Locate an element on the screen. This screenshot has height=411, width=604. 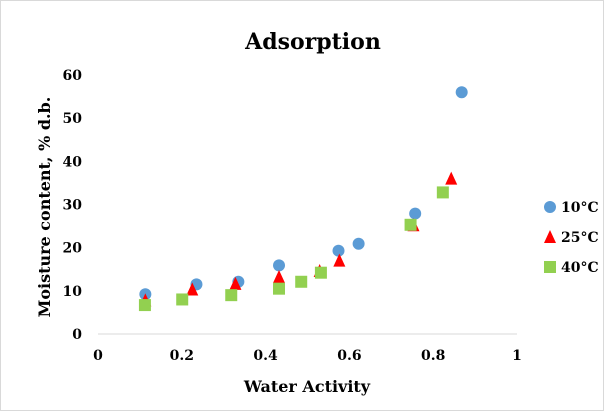
y-tick-label: 50 is located at coordinates (73, 119).